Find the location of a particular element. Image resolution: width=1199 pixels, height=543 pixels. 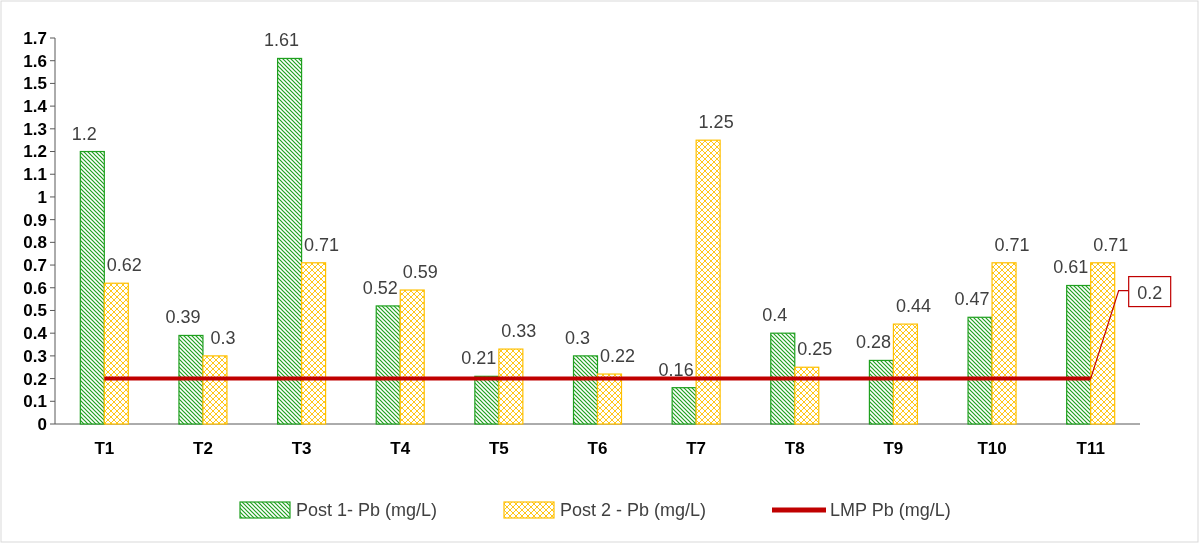

y-tick-label: 1.5 is located at coordinates (35, 84).